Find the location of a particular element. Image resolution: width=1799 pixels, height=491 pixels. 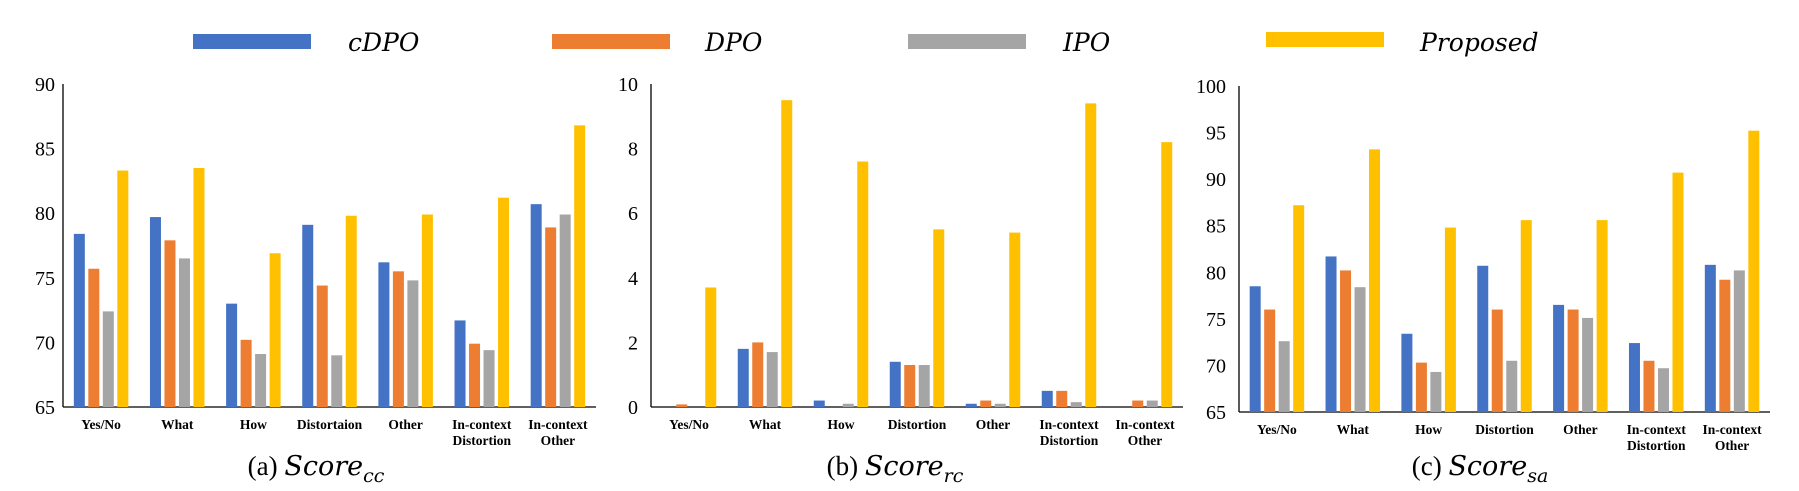

y-tick-label: 0 is located at coordinates (633, 408).